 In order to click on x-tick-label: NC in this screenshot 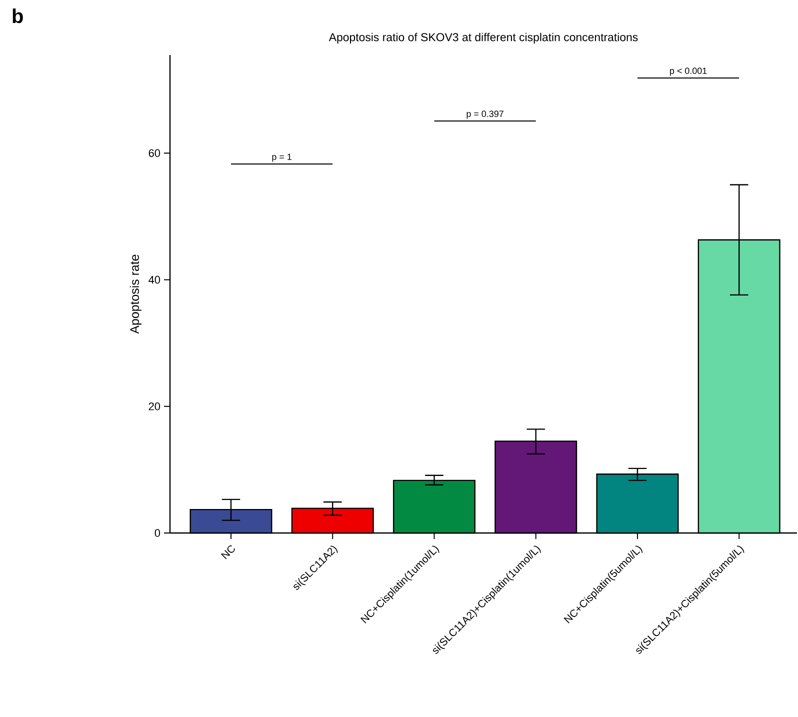, I will do `click(227, 552)`.